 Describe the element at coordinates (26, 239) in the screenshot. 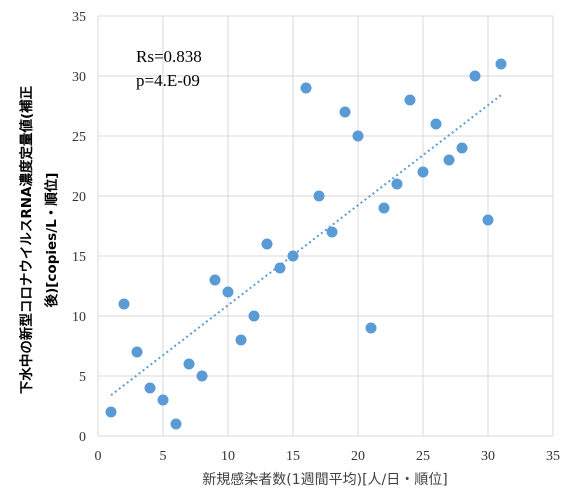

I see `y-axis-title-line1: 下水中の新型コロナウイルスRNA濃度定量値(補正` at that location.